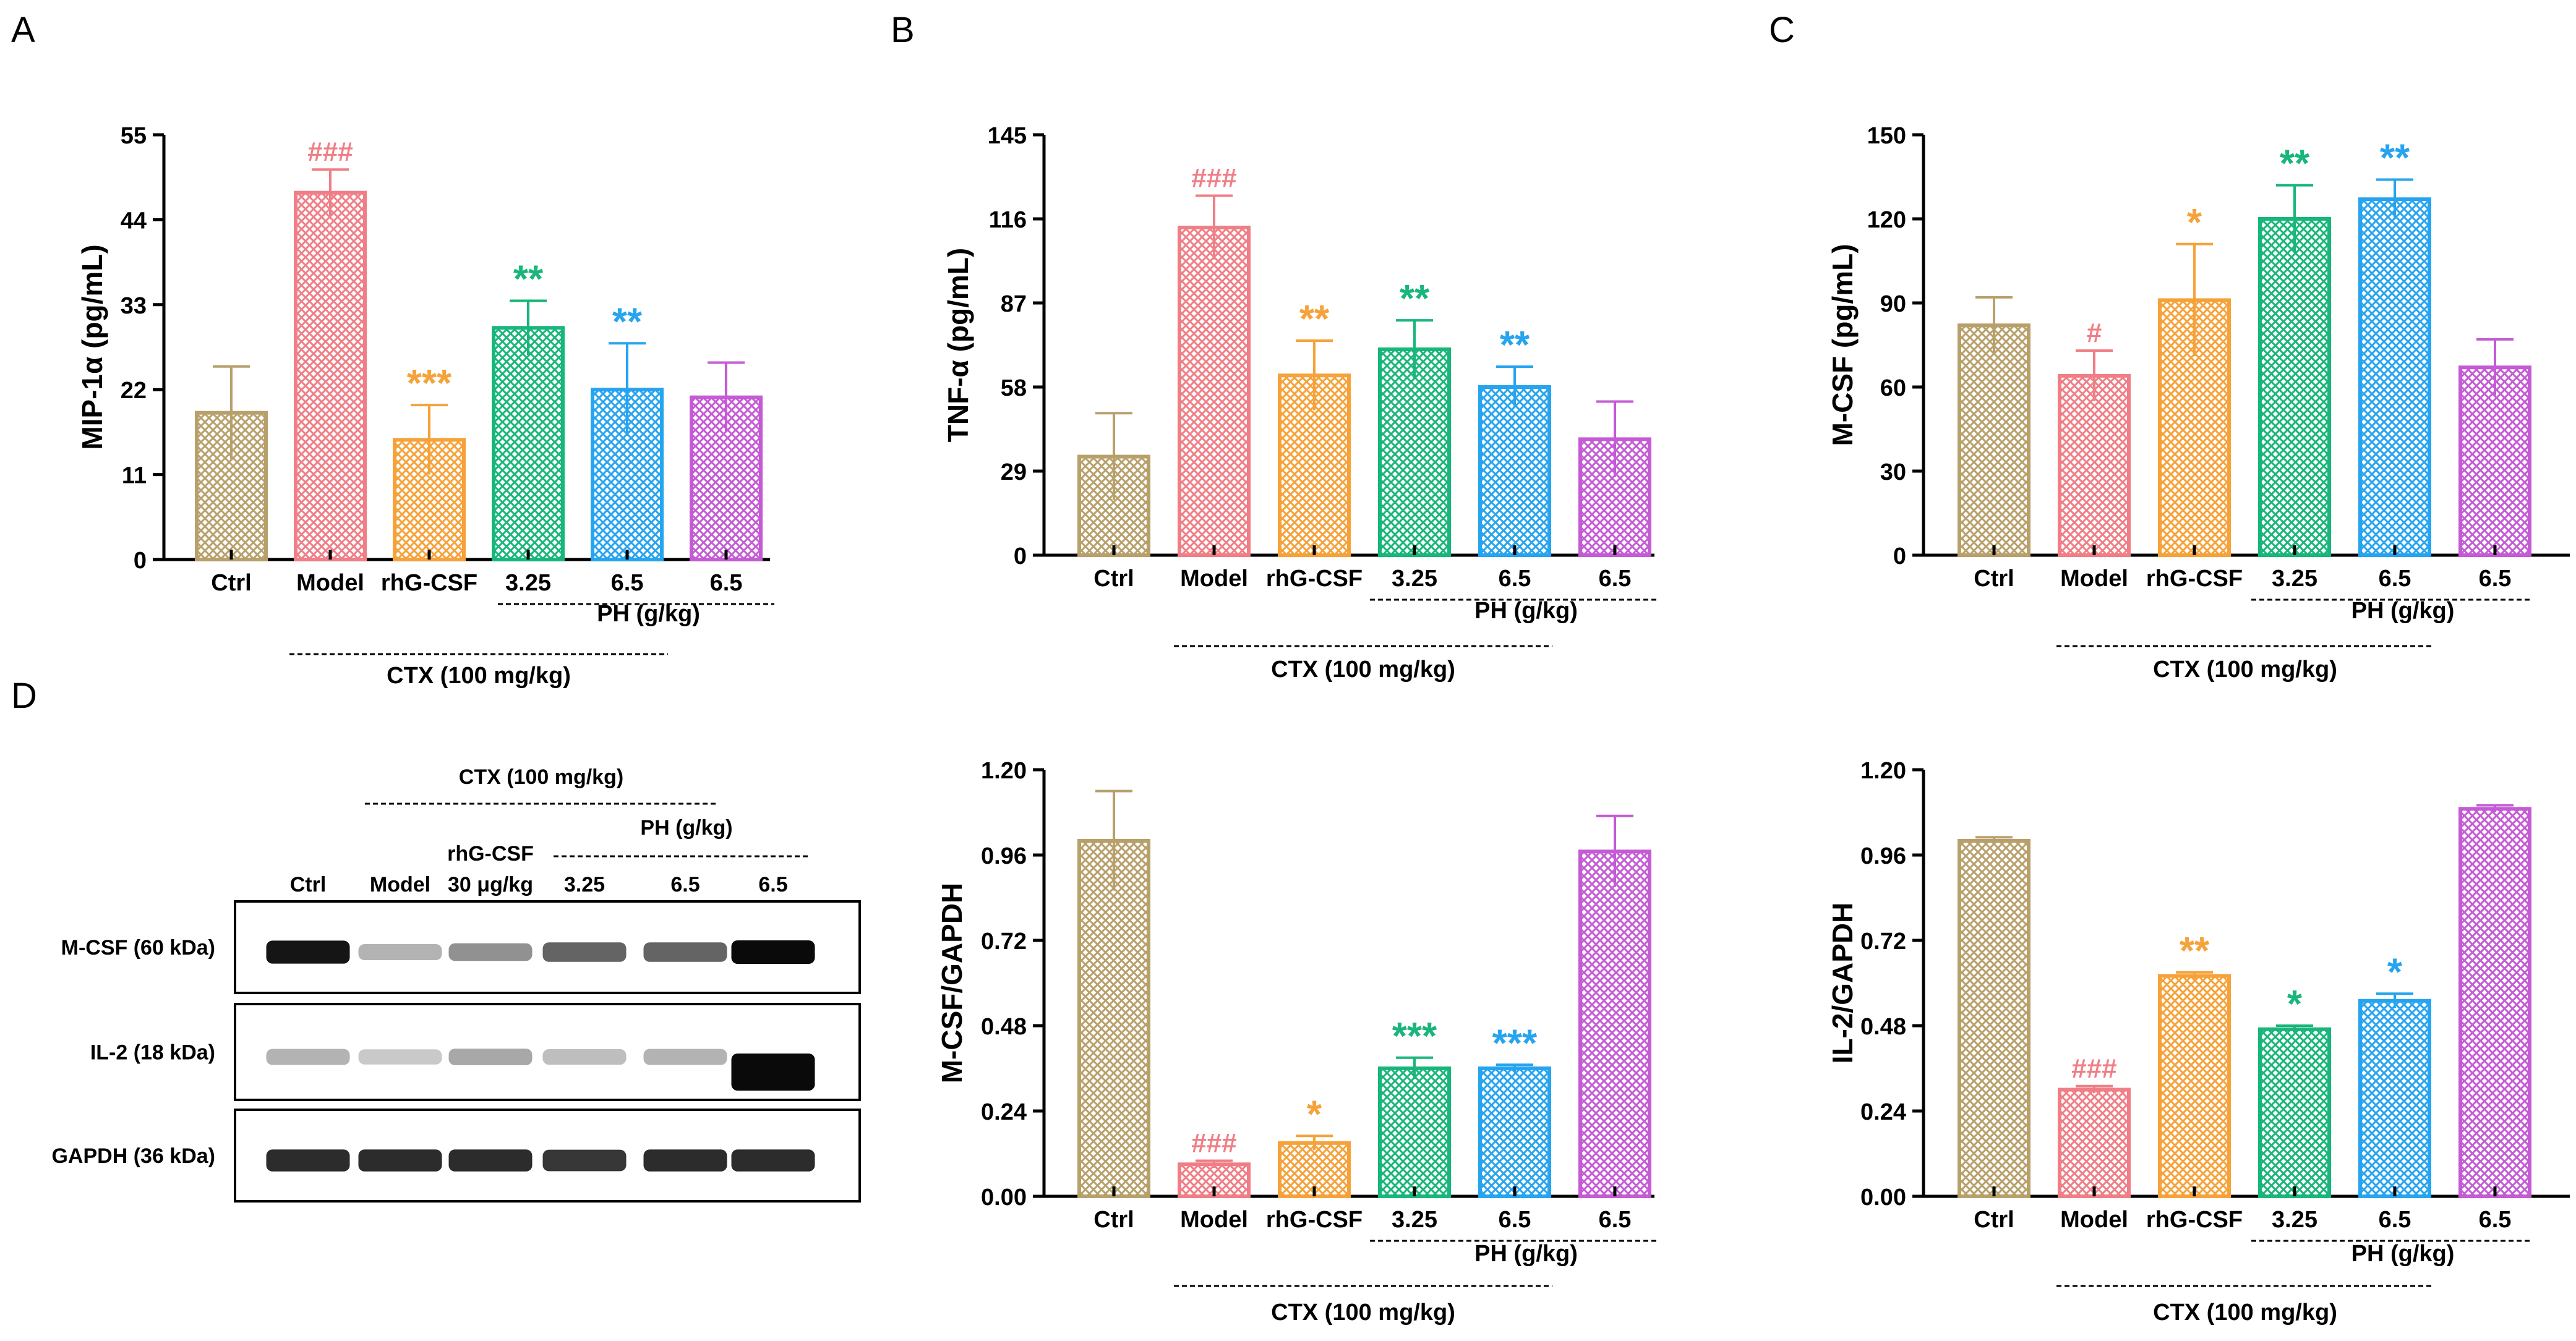 This screenshot has width=2576, height=1341. What do you see at coordinates (1893, 304) in the screenshot?
I see `y-tick-label: 90` at bounding box center [1893, 304].